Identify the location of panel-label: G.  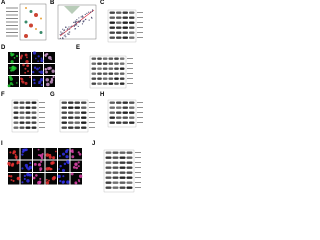
(52, 95).